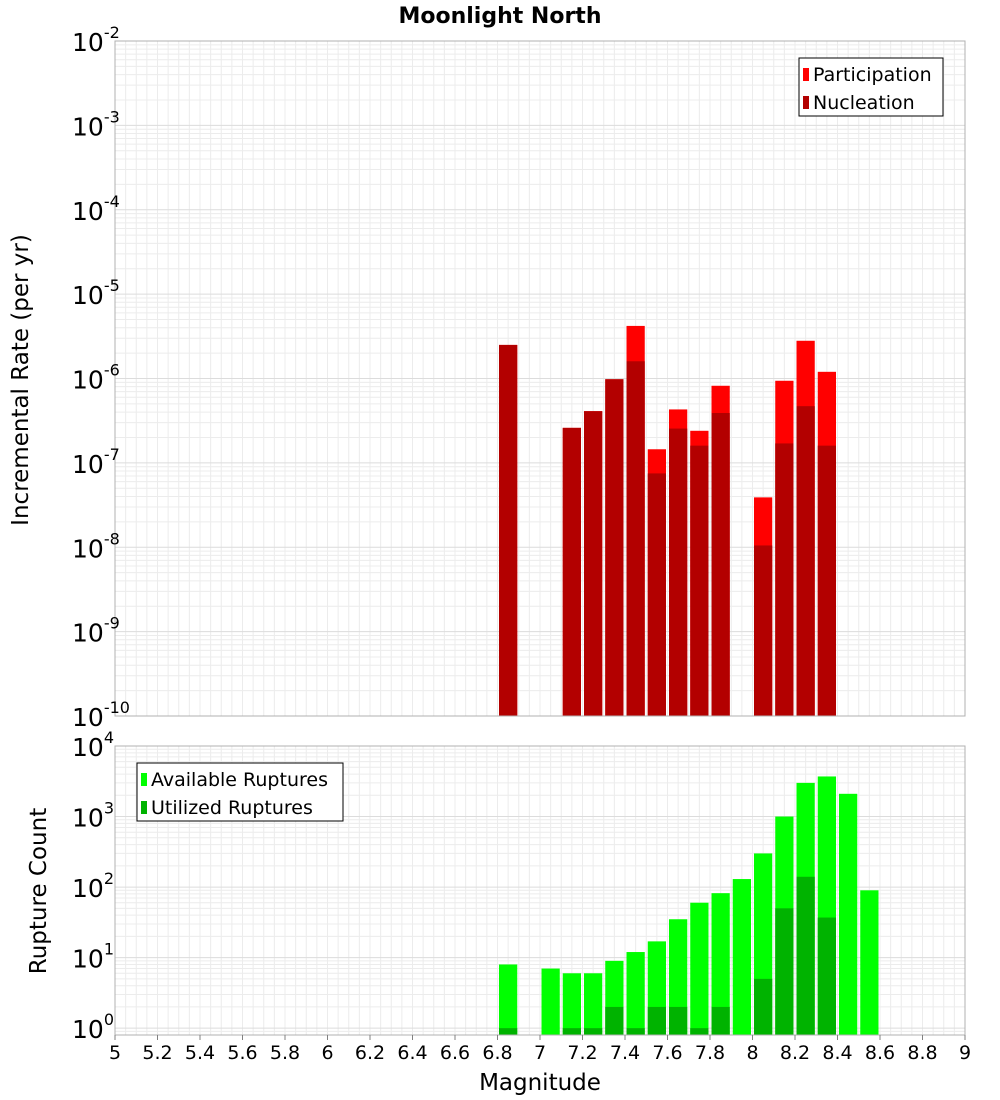 This screenshot has height=1100, width=1000. What do you see at coordinates (455, 1053) in the screenshot?
I see `x-tick-label: 6.6` at bounding box center [455, 1053].